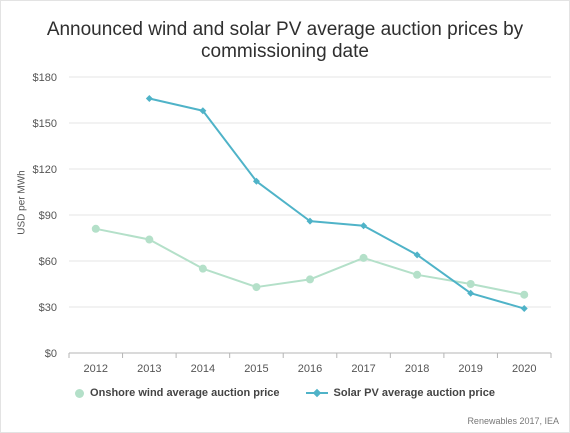  Describe the element at coordinates (310, 369) in the screenshot. I see `x-tick-label: 2016` at that location.